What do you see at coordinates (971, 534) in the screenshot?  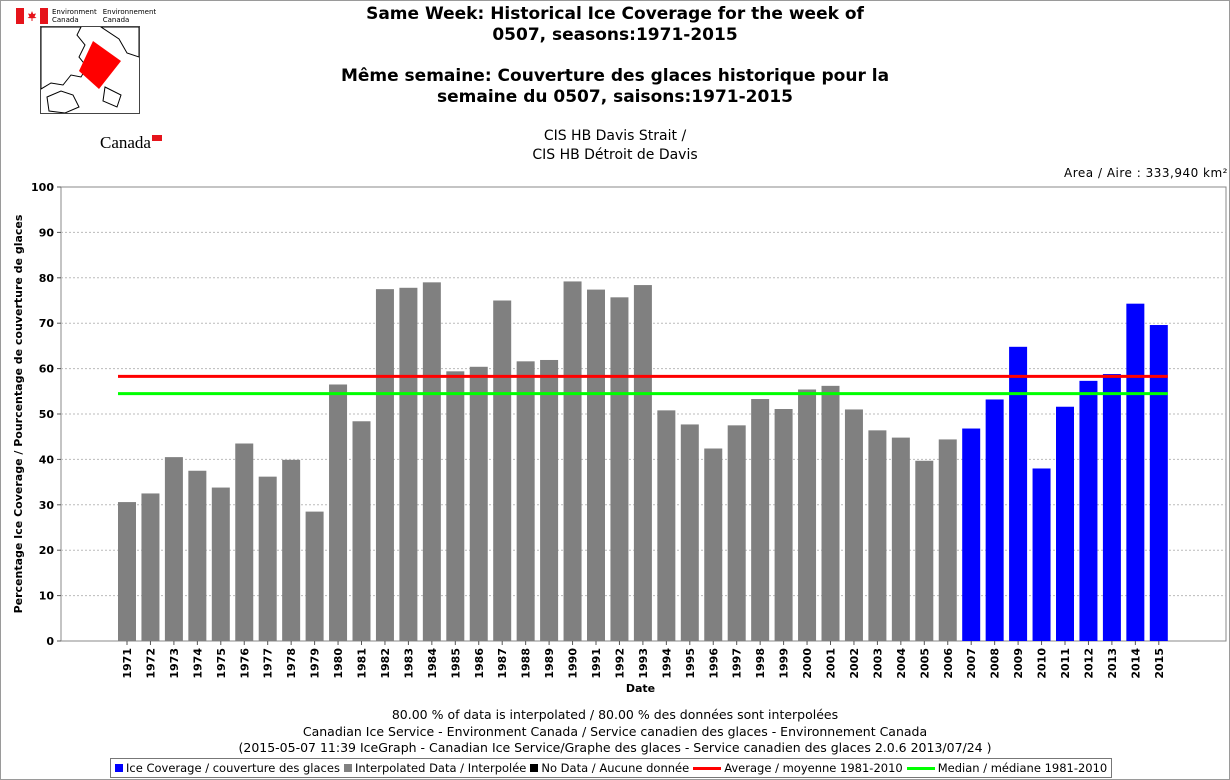 I see `bar-2007` at bounding box center [971, 534].